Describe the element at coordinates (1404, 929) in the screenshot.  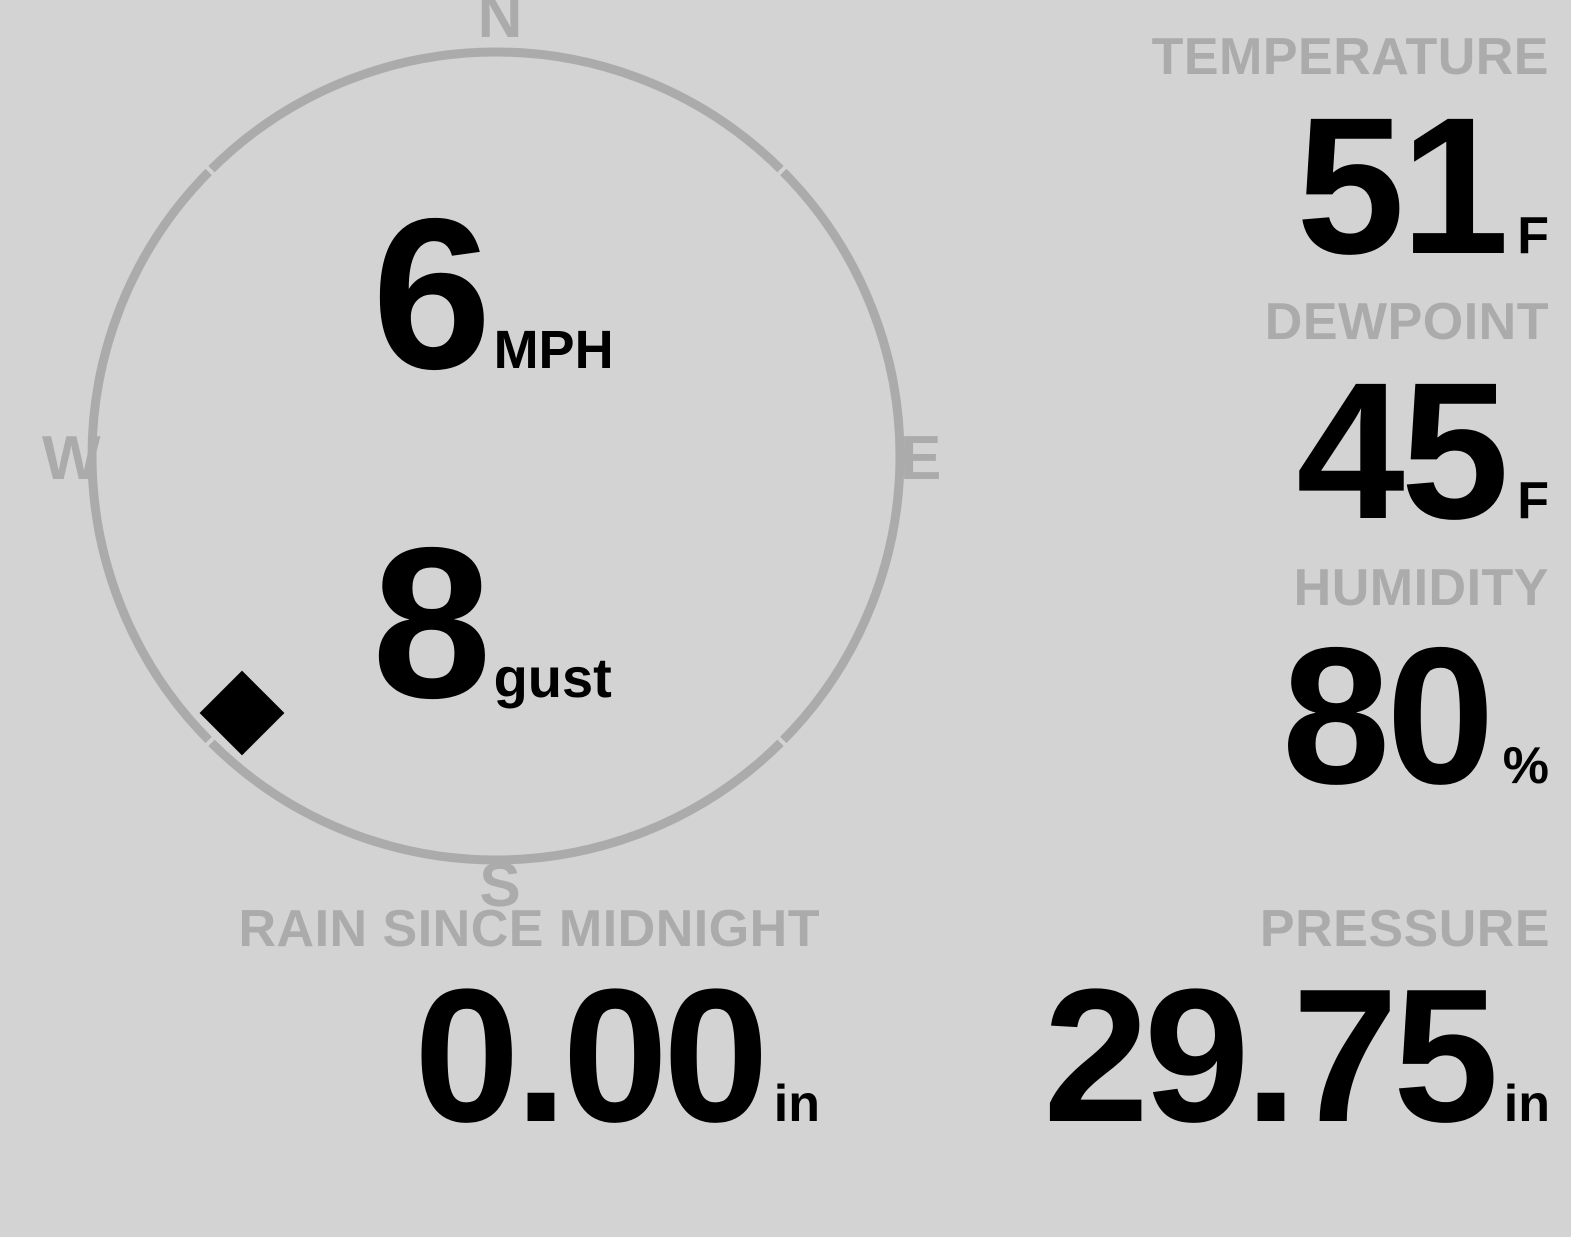
I see `metric-pressure-label: PRESSURE` at that location.